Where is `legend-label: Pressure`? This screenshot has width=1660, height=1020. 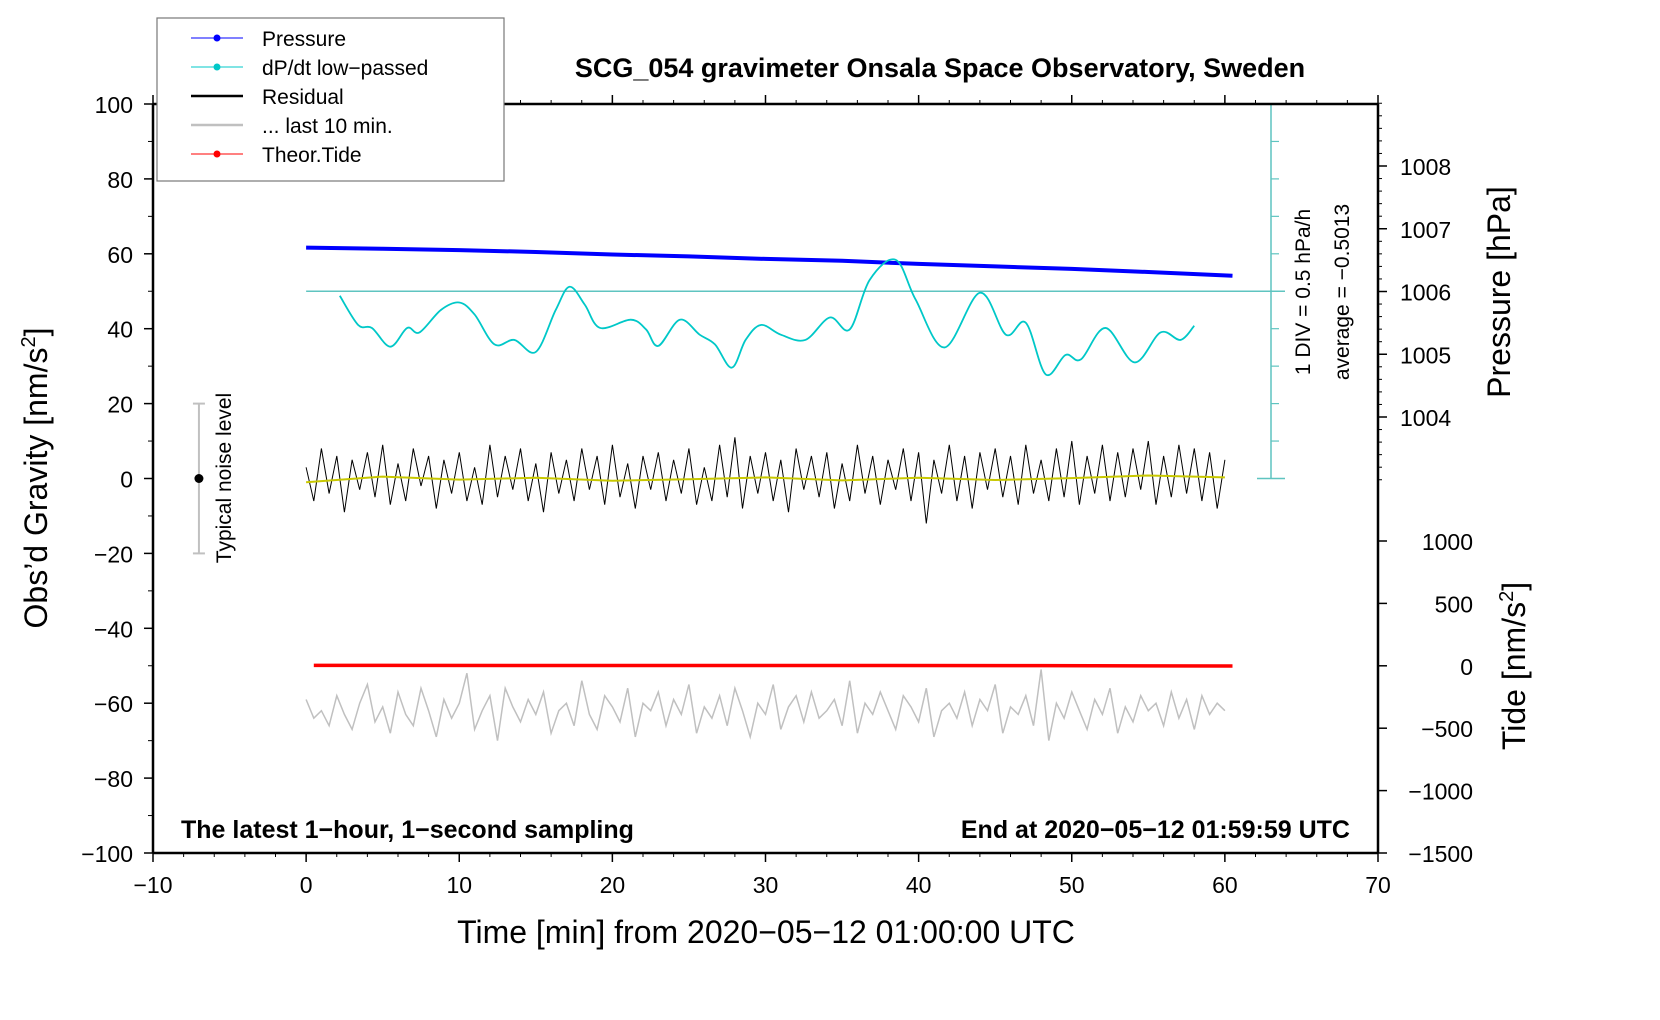 legend-label: Pressure is located at coordinates (304, 39).